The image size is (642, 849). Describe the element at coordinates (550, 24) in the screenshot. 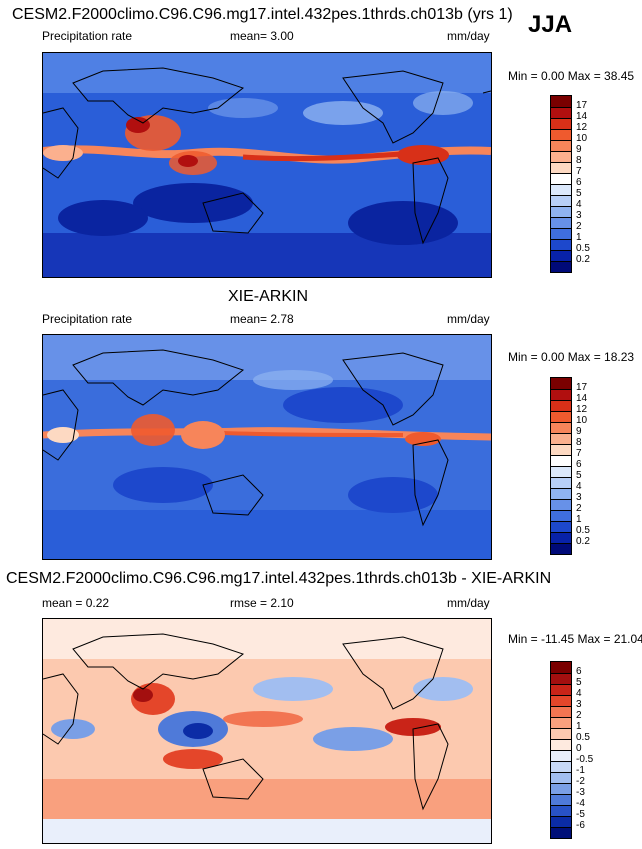

I see `season-label: JJA` at that location.